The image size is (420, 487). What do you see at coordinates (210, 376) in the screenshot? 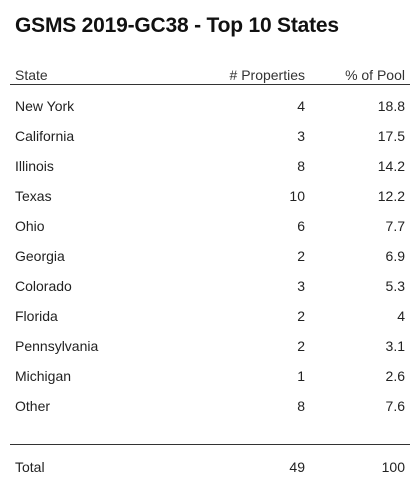
I see `table-row: Michigan 1 2.6` at bounding box center [210, 376].